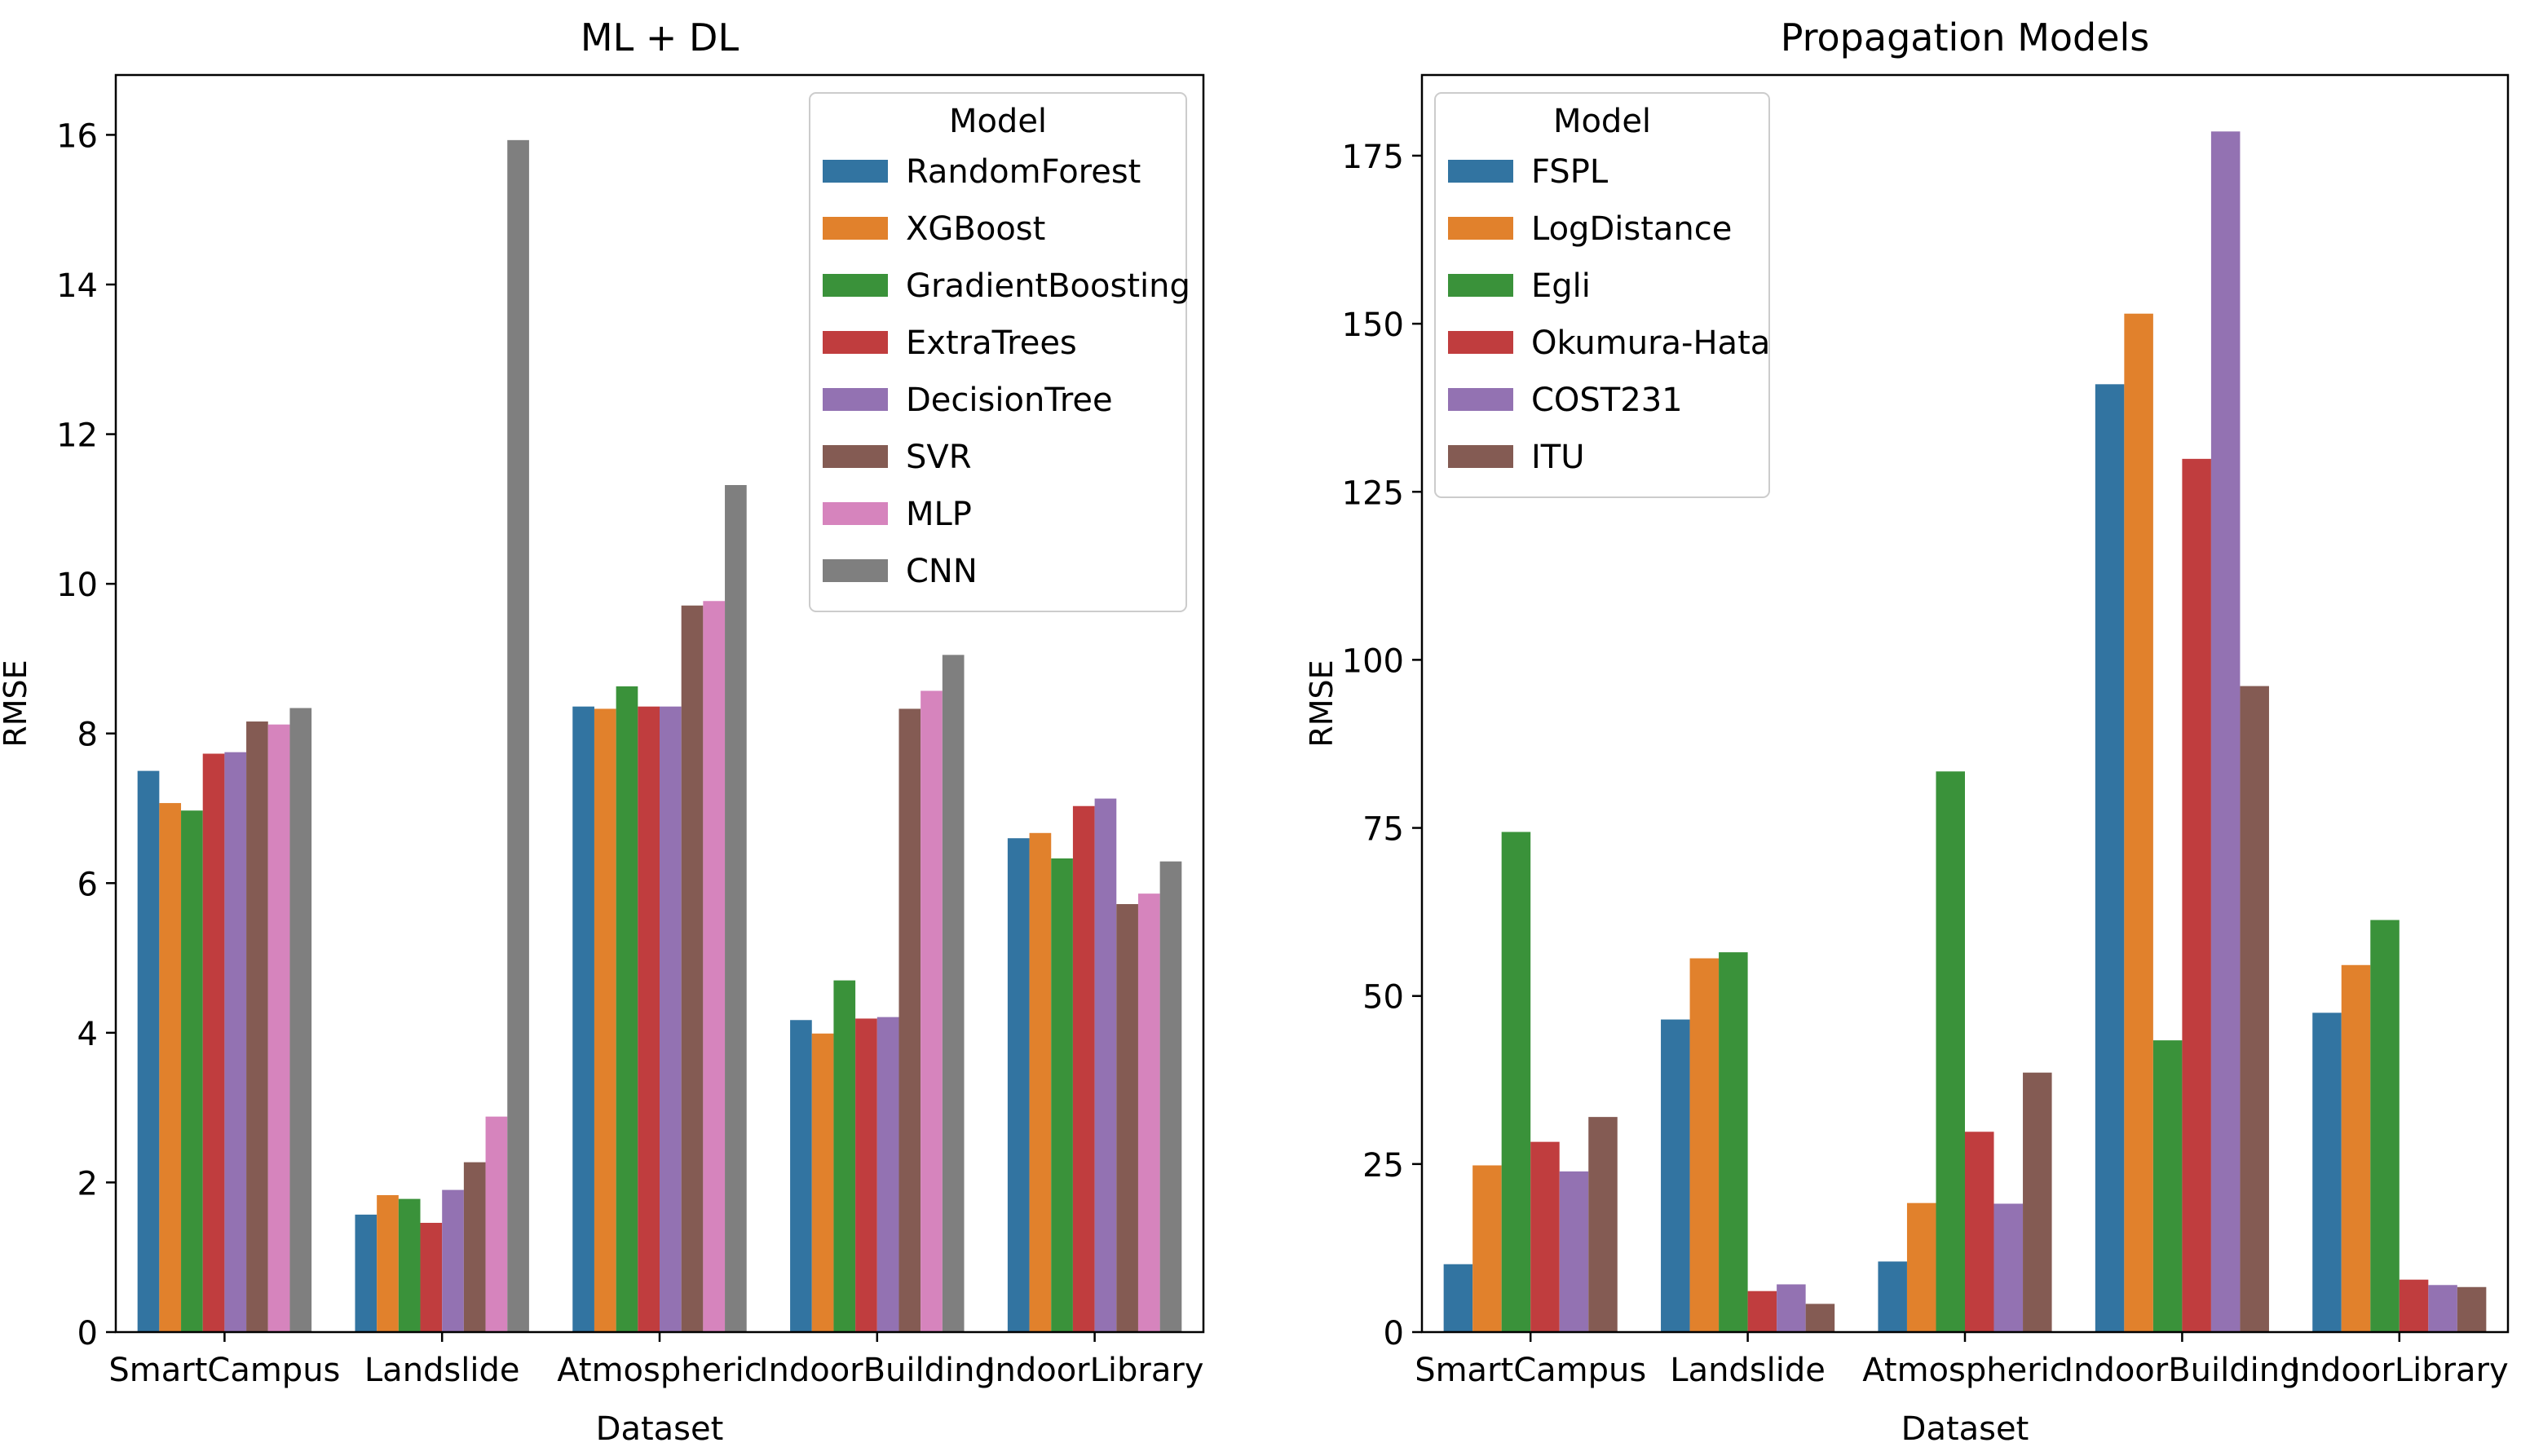 The width and height of the screenshot is (2521, 1456). Describe the element at coordinates (1480, 342) in the screenshot. I see `legend-swatch-okumura-hata` at that location.